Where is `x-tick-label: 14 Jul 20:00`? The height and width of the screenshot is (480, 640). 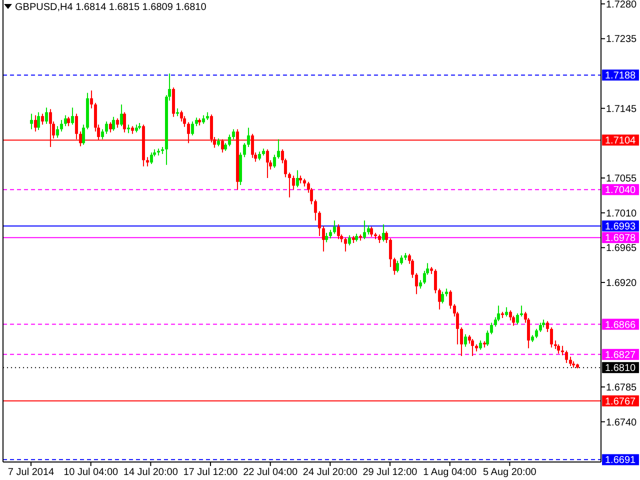 x-tick-label: 14 Jul 20:00 is located at coordinates (150, 472).